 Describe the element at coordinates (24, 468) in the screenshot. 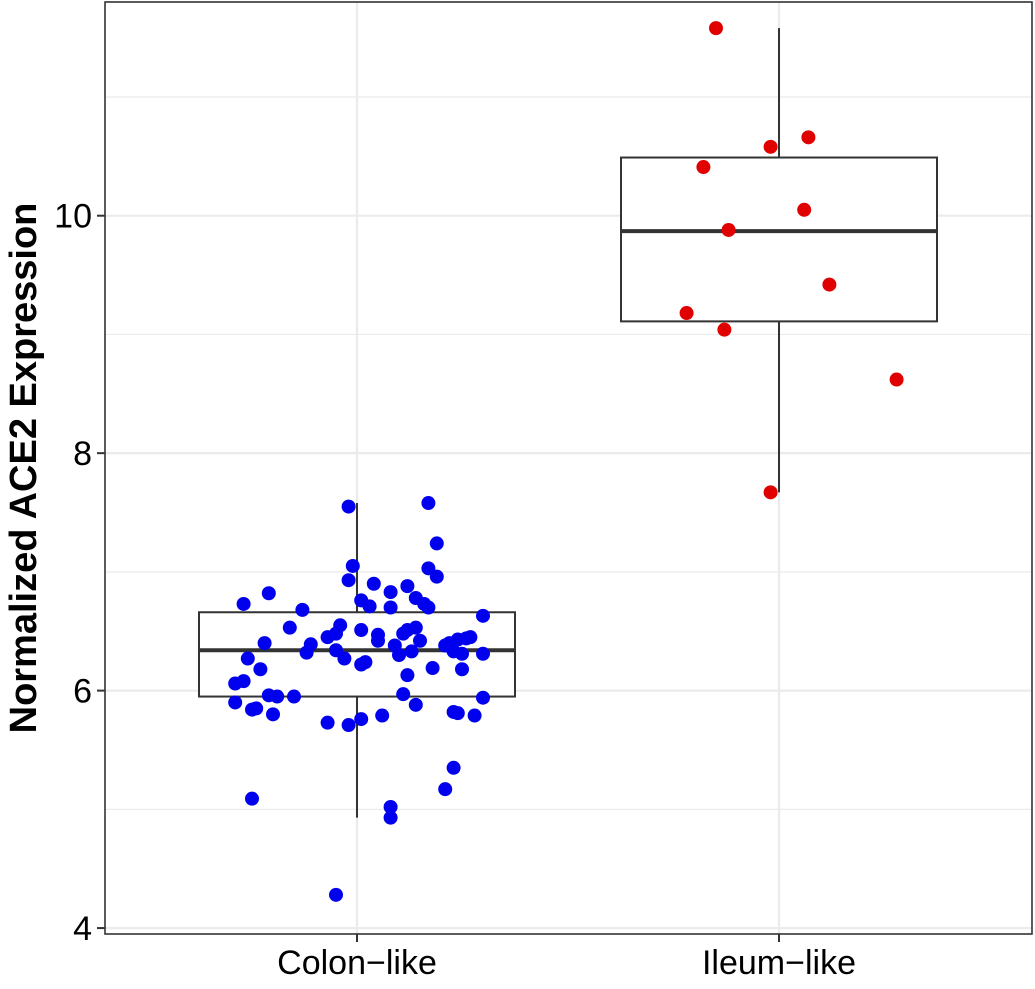

I see `y-axis-title: Normalized ACE2 Expression` at that location.